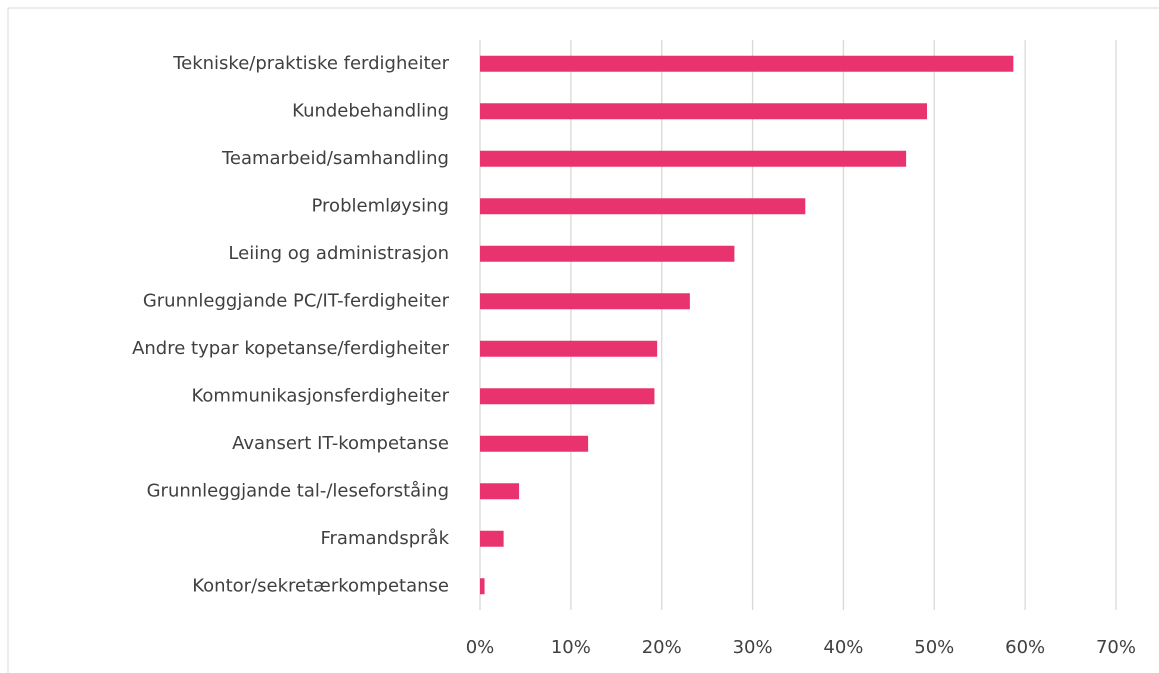 The image size is (1159, 673). I want to click on y-tick-label: Andre typar kopetanse/ferdigheiter, so click(291, 348).